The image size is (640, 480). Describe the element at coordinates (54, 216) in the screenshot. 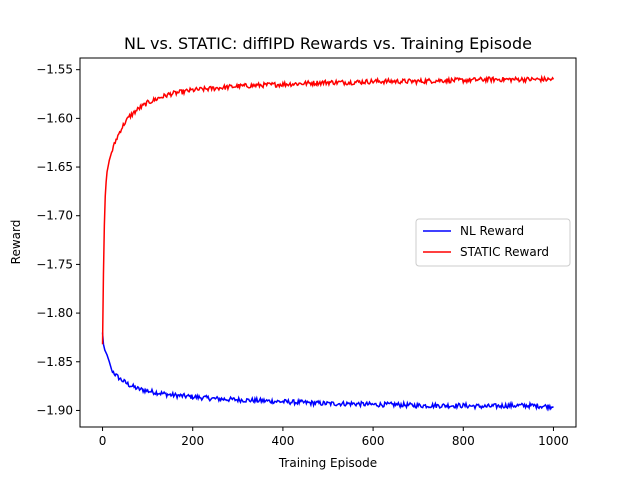

I see `y-tick-label: −1.70` at that location.